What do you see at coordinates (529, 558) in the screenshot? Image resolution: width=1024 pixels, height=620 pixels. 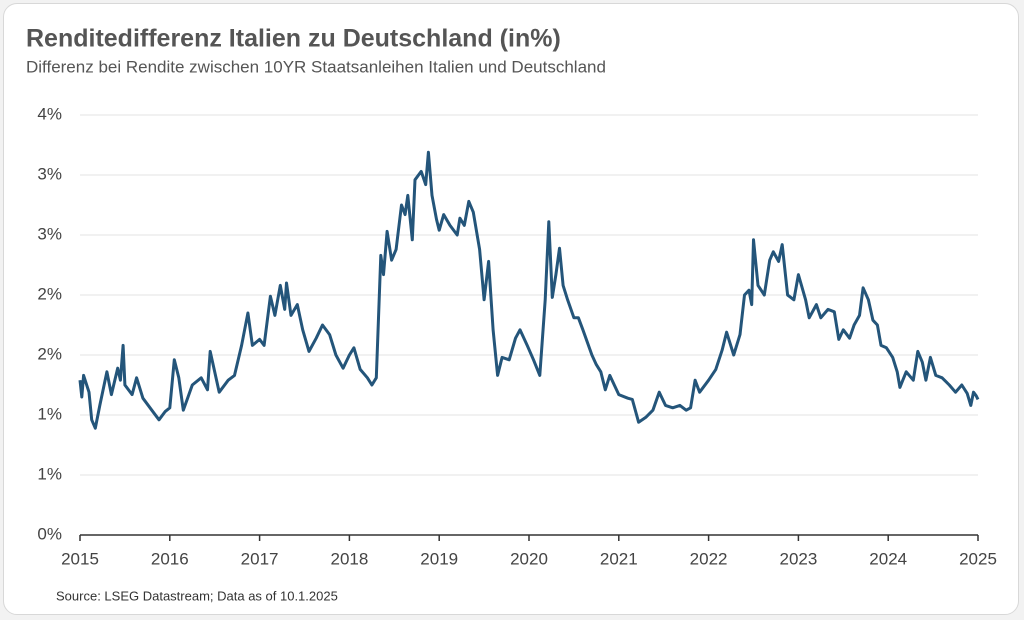 I see `x-tick-label: 2020` at bounding box center [529, 558].